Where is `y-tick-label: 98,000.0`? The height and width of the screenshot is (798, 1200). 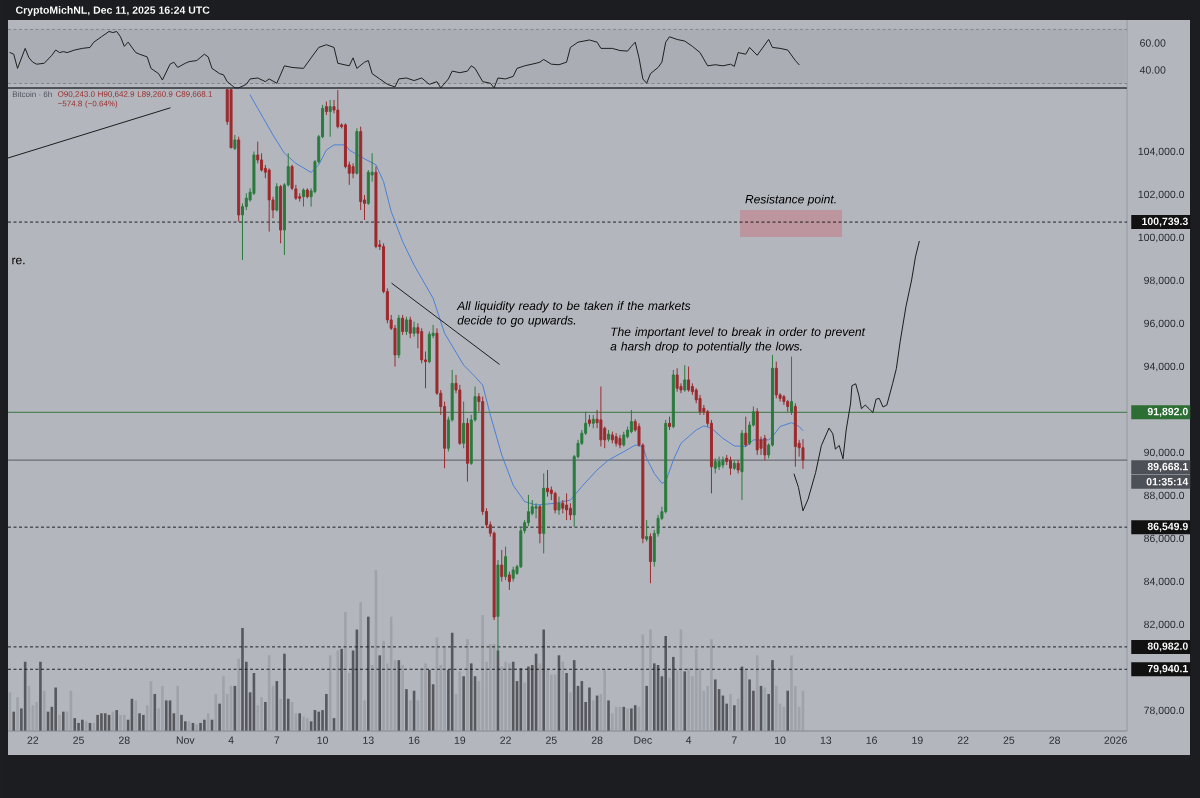 y-tick-label: 98,000.0 is located at coordinates (1164, 281).